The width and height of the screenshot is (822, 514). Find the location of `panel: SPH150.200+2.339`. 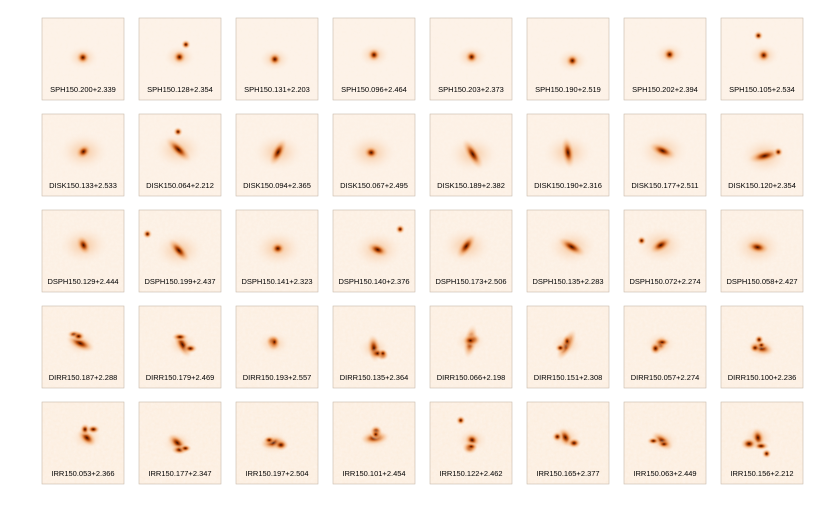

panel: SPH150.200+2.339 is located at coordinates (83, 59).